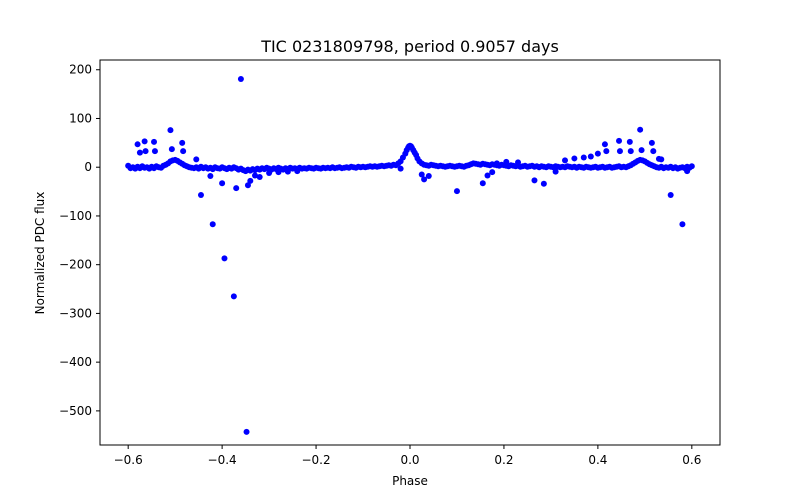 The width and height of the screenshot is (800, 500). I want to click on x-tick-label: 0.2, so click(503, 460).